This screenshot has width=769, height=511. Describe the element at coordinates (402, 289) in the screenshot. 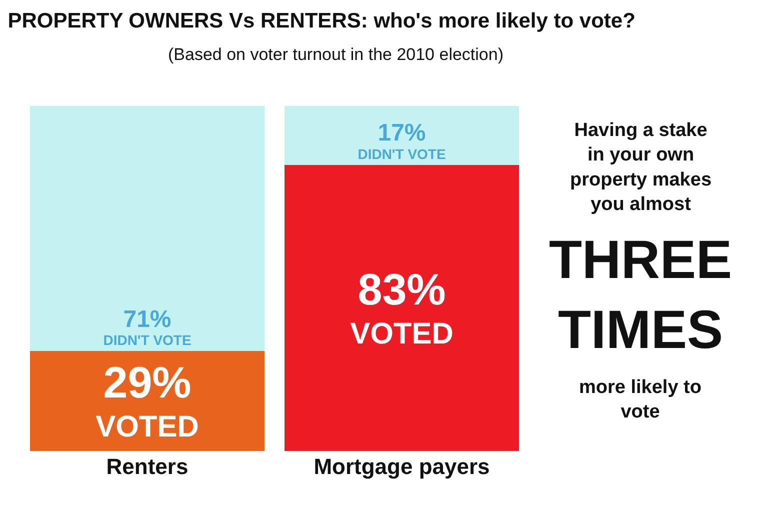

I see `data-label: 83%` at that location.